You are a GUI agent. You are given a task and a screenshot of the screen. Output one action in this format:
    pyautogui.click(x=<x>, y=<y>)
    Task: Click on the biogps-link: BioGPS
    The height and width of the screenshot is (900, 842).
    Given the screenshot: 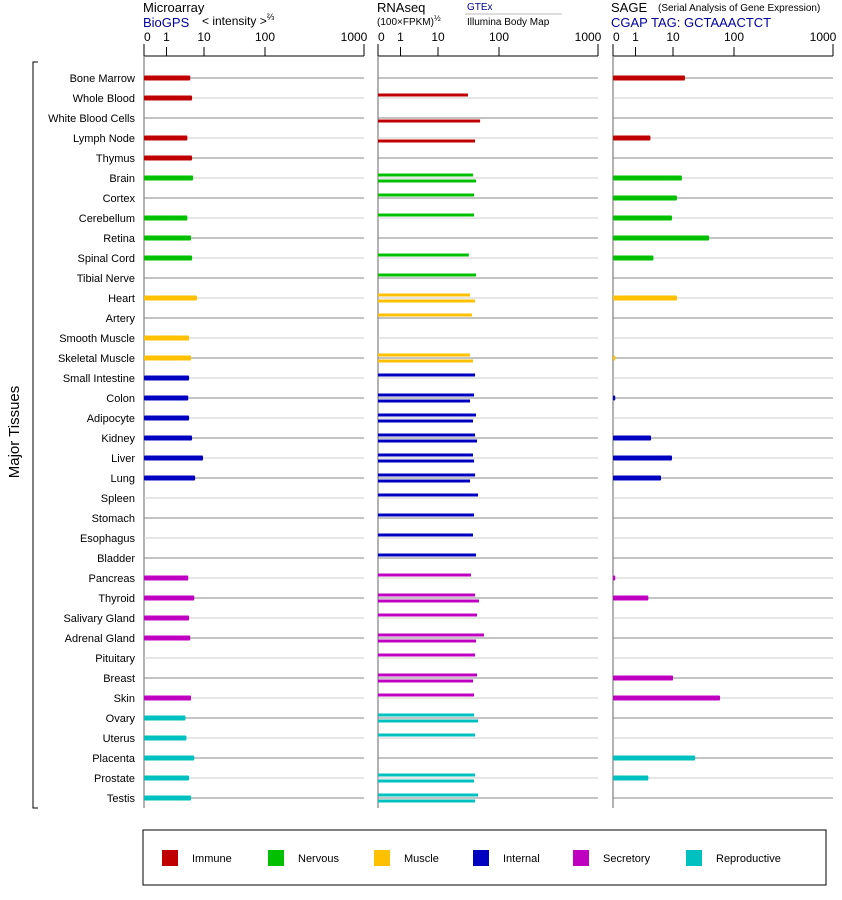 What is the action you would take?
    pyautogui.click(x=166, y=22)
    